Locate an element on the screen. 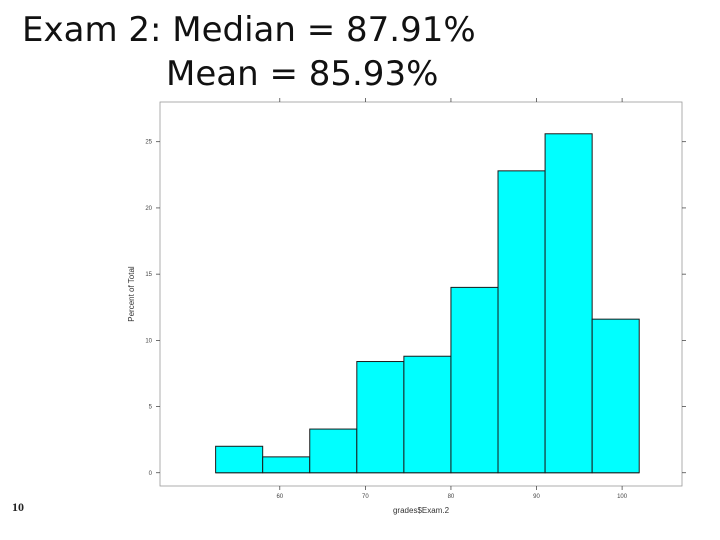 Image resolution: width=720 pixels, height=540 pixels. x-axis-label: grades$Exam.2 is located at coordinates (421, 510).